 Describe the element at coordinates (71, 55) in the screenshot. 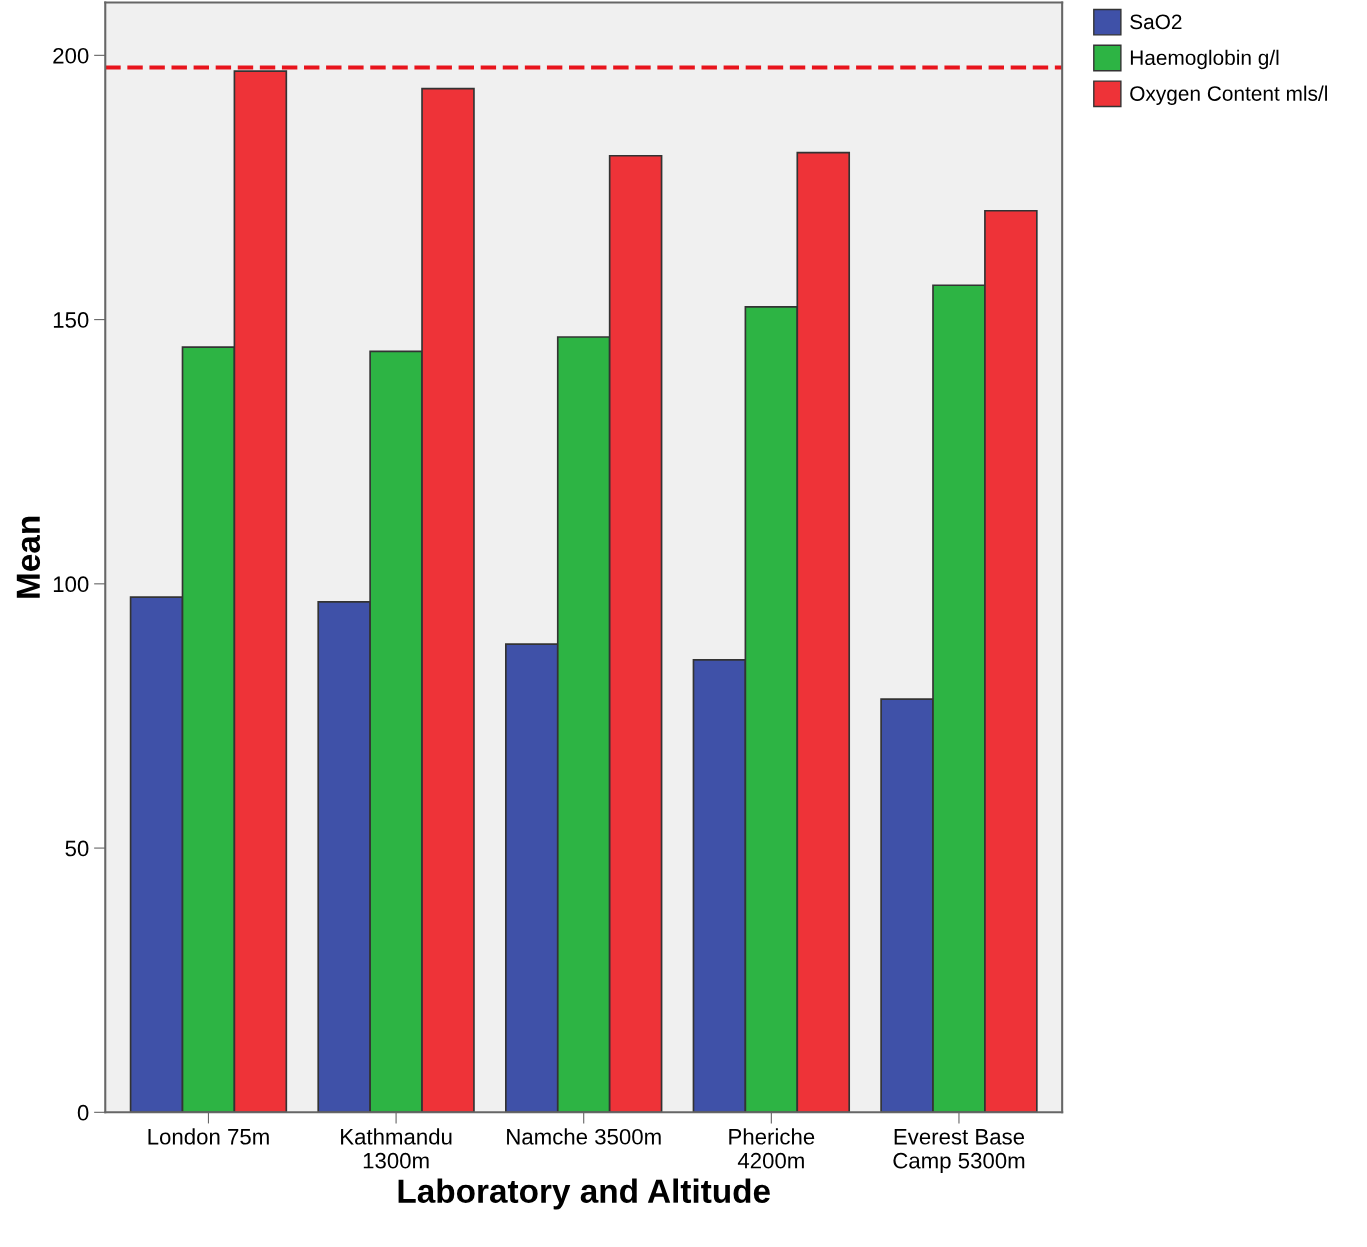

I see `y-tick-label: 200` at that location.